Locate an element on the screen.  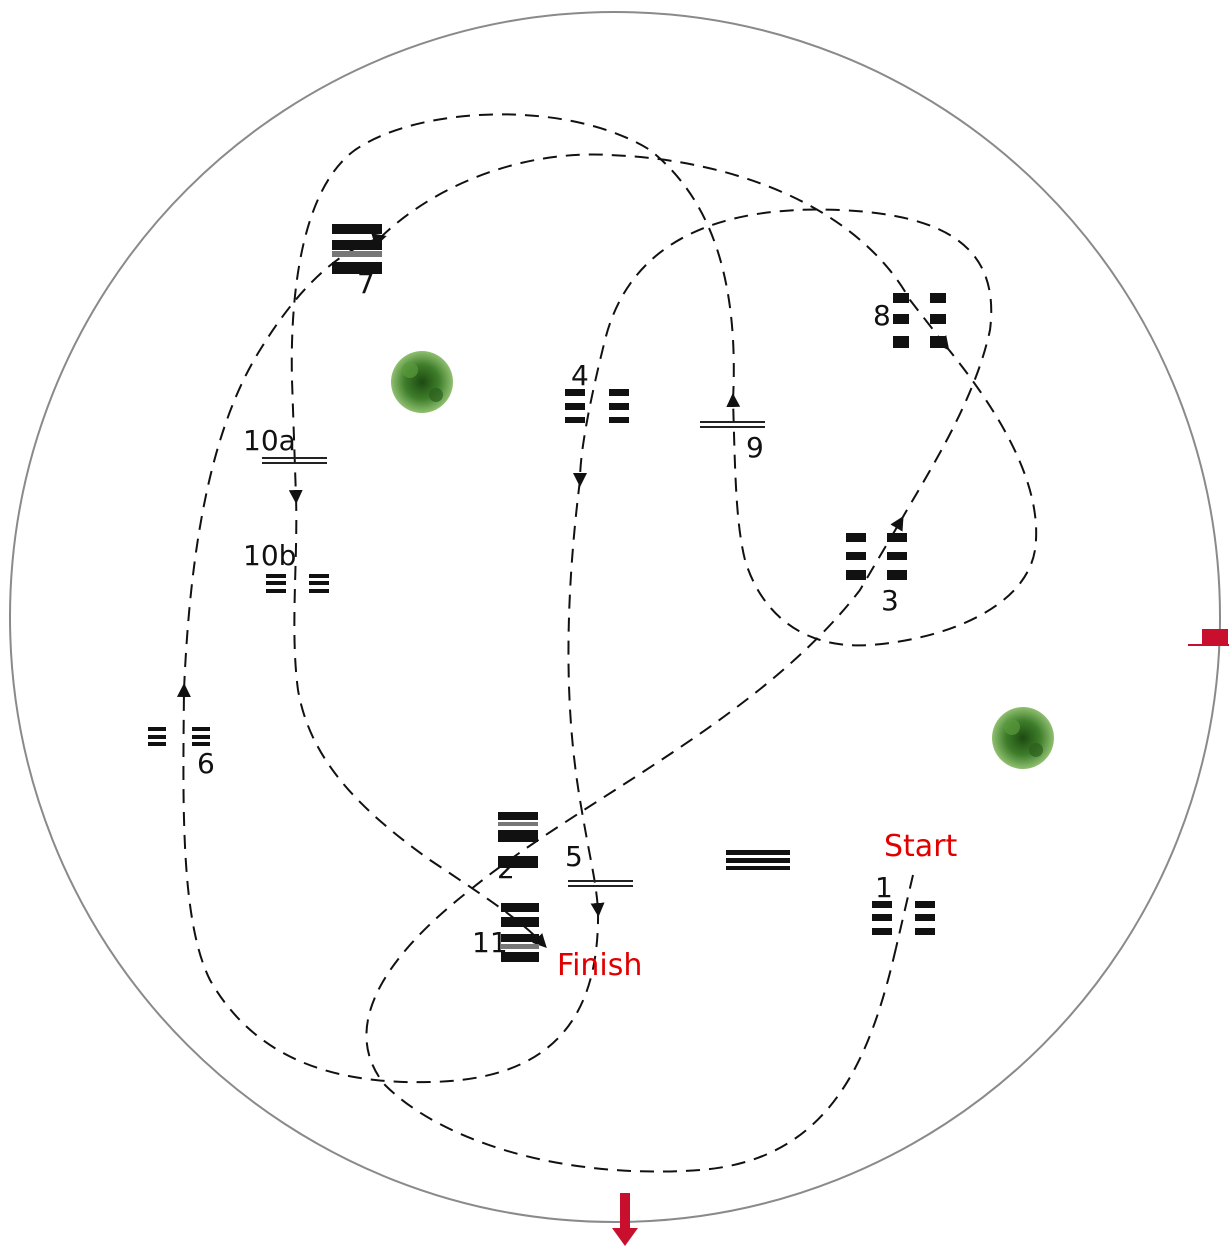
jump-7-label: 7 is located at coordinates (366, 283).